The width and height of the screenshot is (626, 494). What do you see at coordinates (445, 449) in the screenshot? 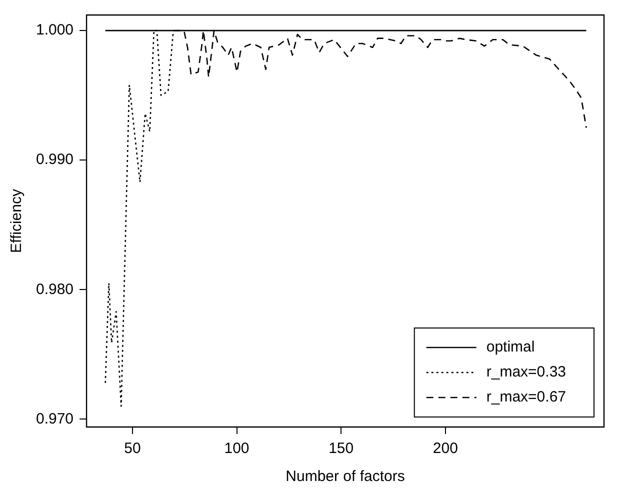
I see `x-tick-label: 200` at bounding box center [445, 449].